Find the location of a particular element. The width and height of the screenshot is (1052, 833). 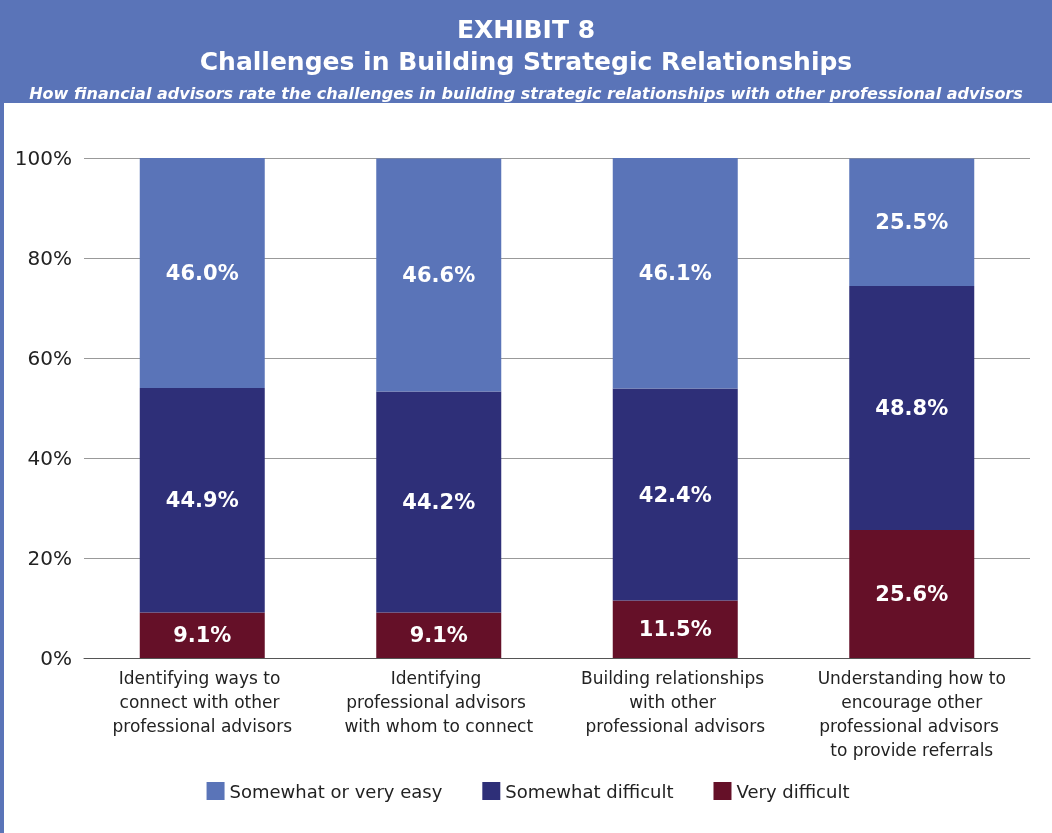

y-tick-label: 0% is located at coordinates (56, 658).